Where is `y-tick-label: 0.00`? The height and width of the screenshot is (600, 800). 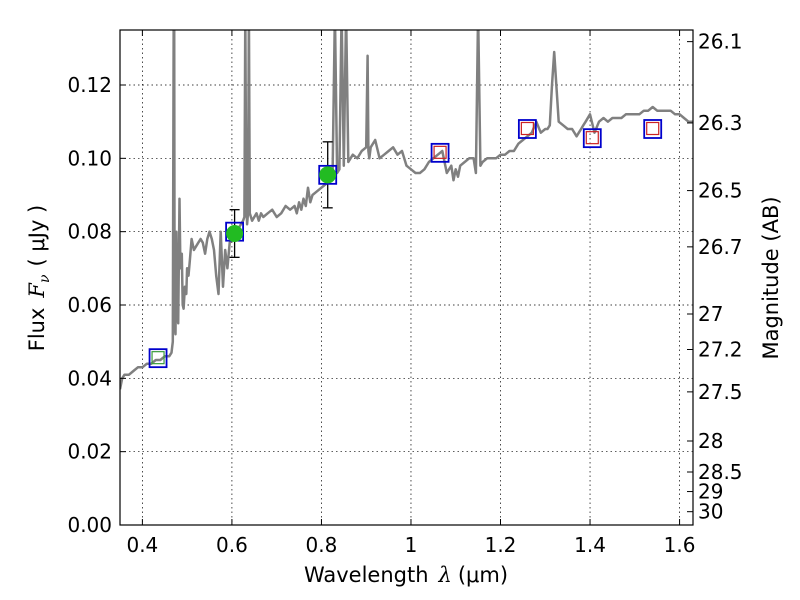 y-tick-label: 0.00 is located at coordinates (89, 525).